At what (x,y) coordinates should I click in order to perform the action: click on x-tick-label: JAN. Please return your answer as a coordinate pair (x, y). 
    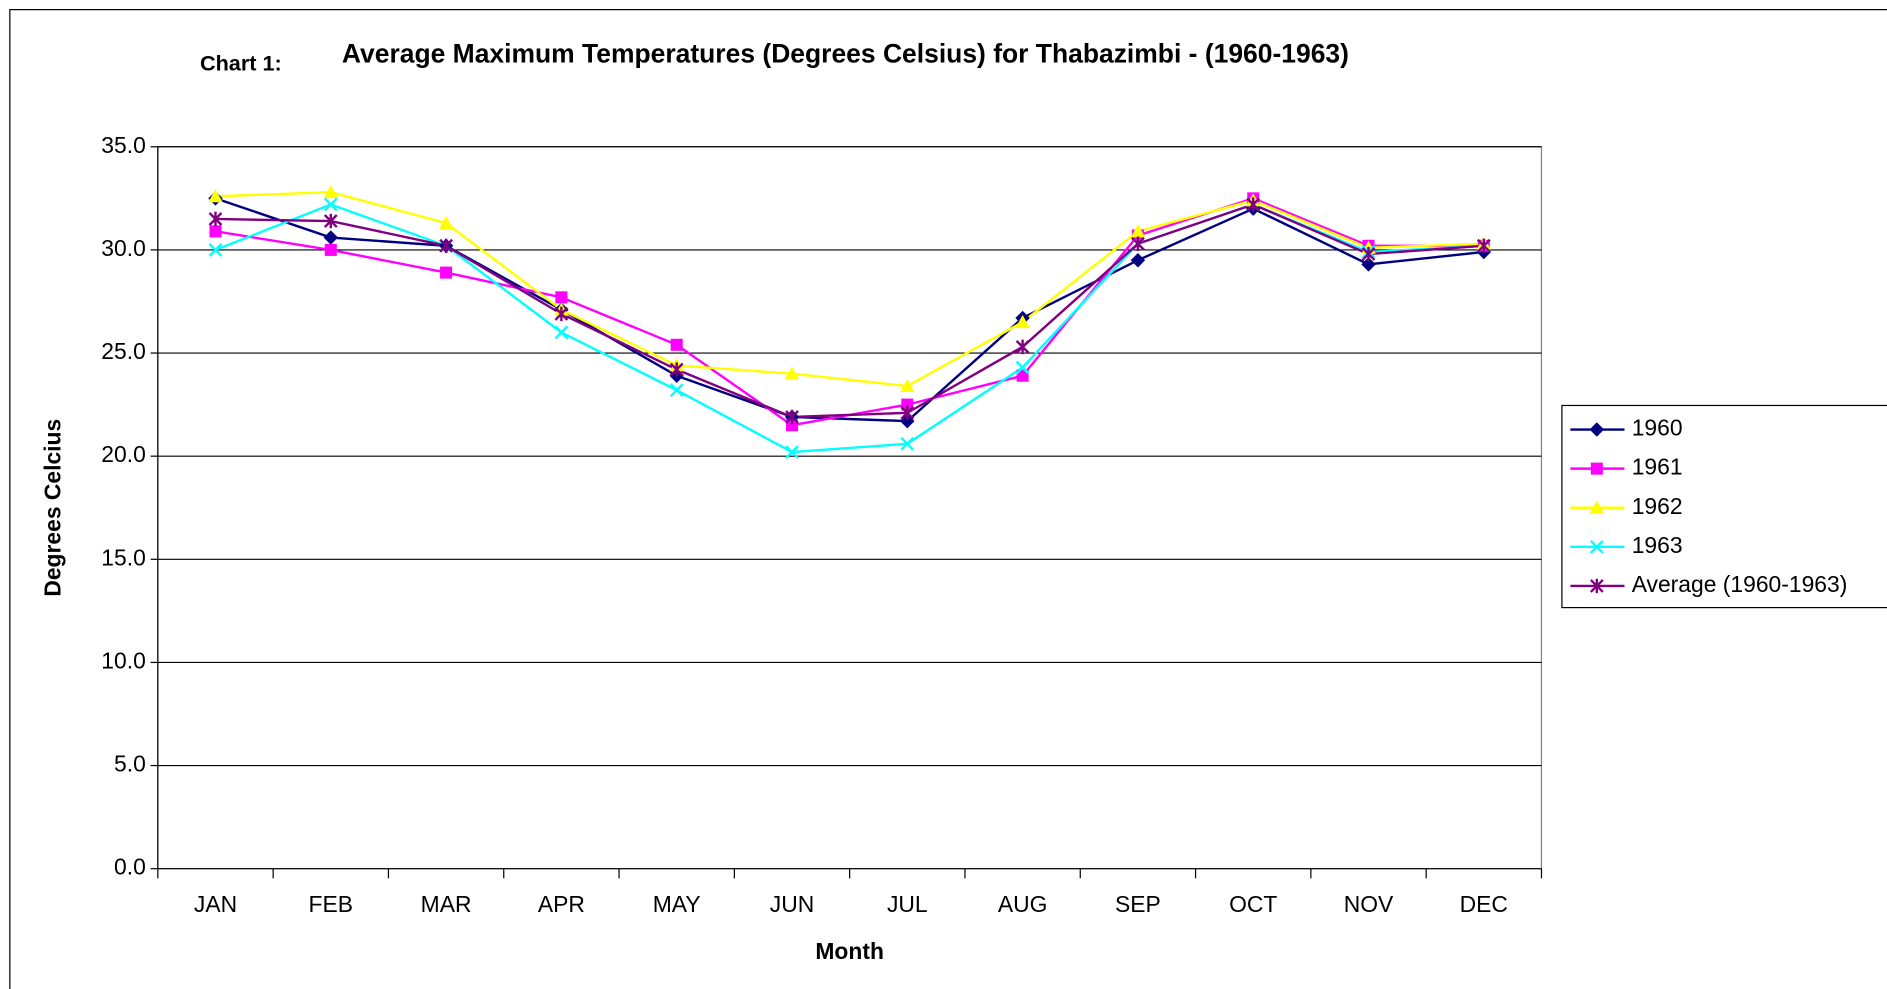
    Looking at the image, I should click on (215, 904).